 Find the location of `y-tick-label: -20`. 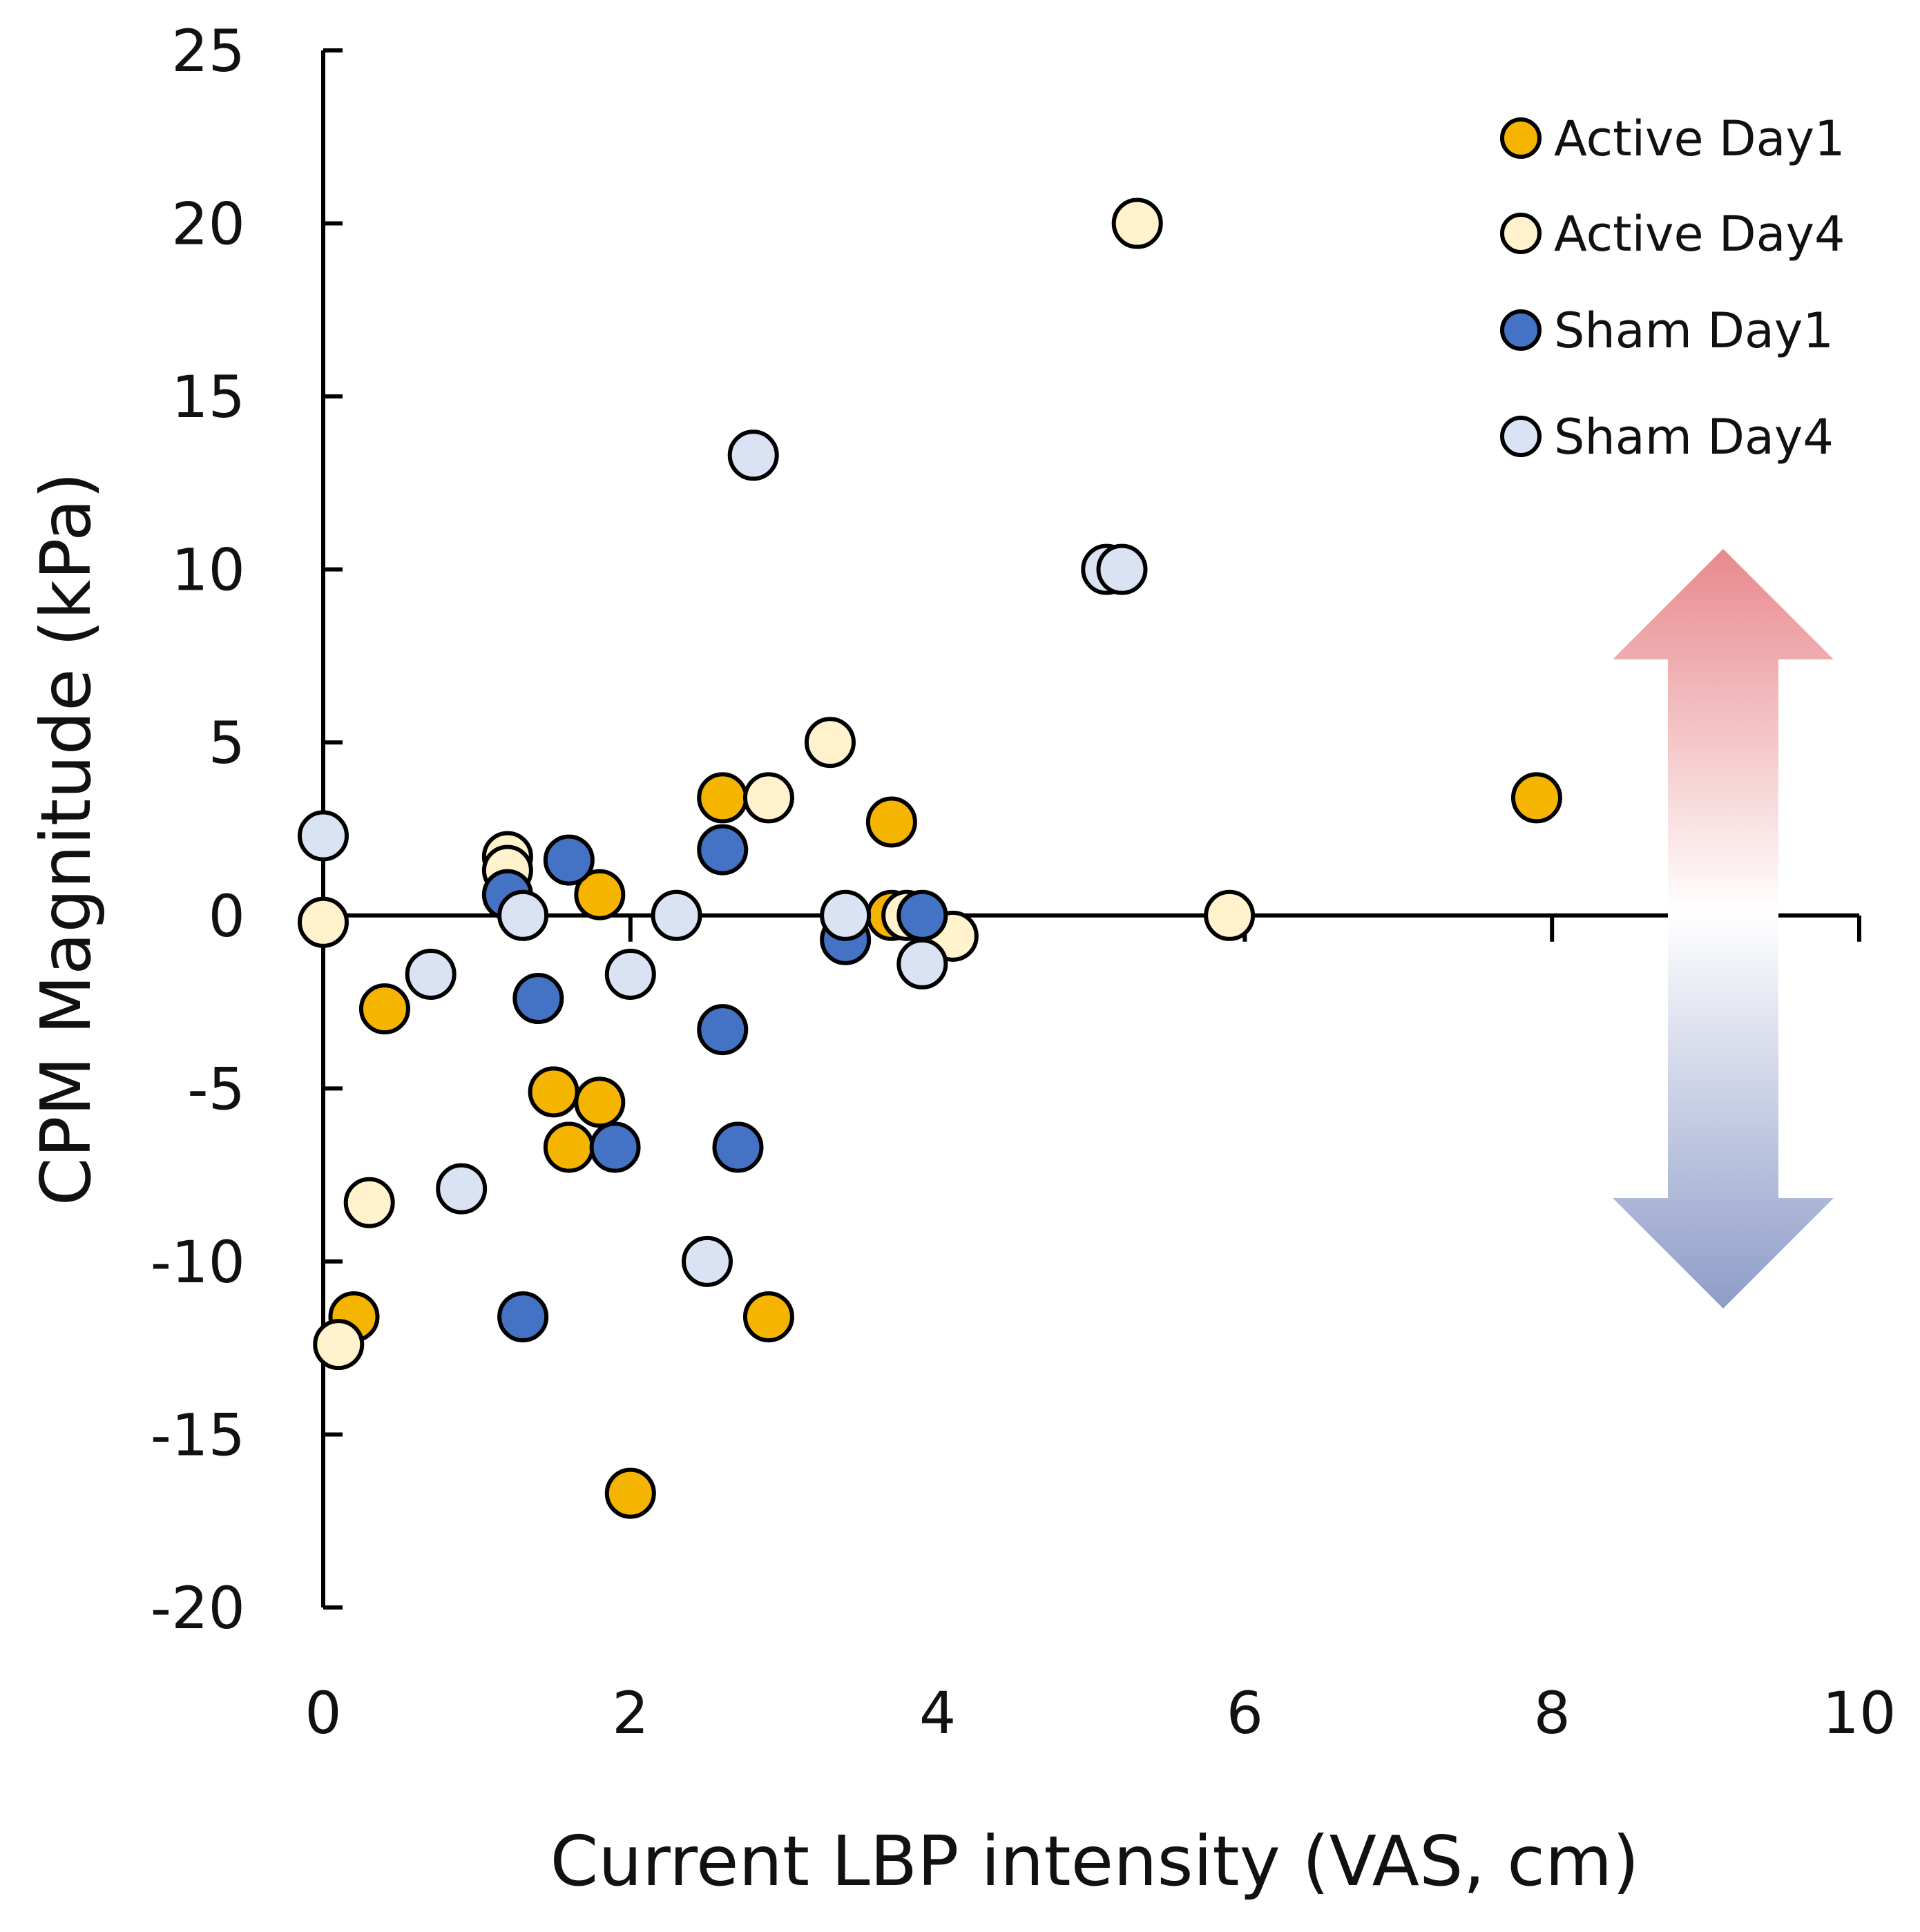

y-tick-label: -20 is located at coordinates (198, 1608).